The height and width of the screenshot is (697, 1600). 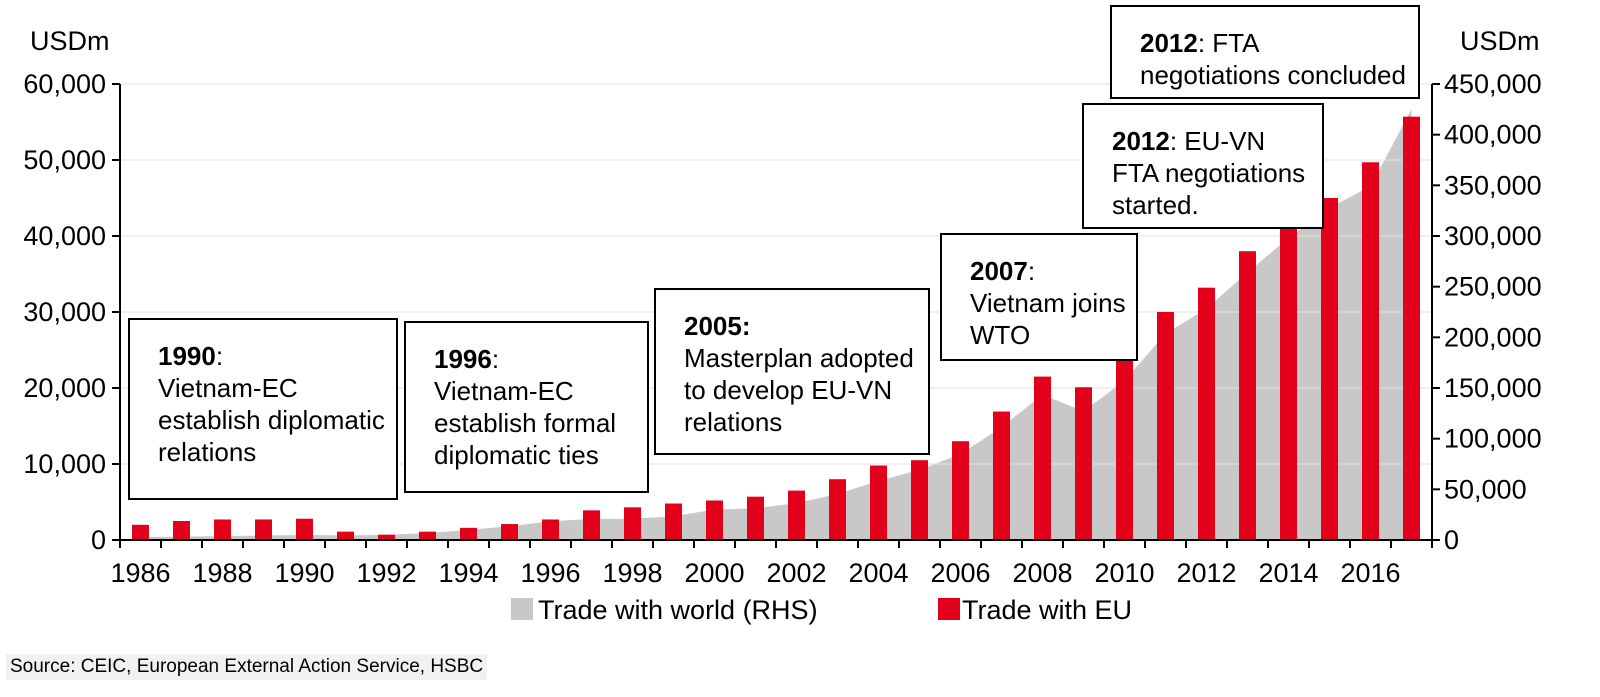 I want to click on annotation-2007: 2007: Vietnam joins WTO, so click(x=1039, y=297).